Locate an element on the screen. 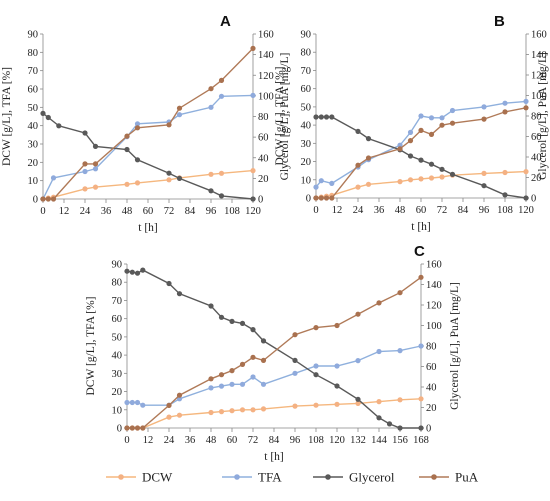 Image resolution: width=550 pixels, height=501 pixels. y-left-tick-label: 40 is located at coordinates (33, 126).